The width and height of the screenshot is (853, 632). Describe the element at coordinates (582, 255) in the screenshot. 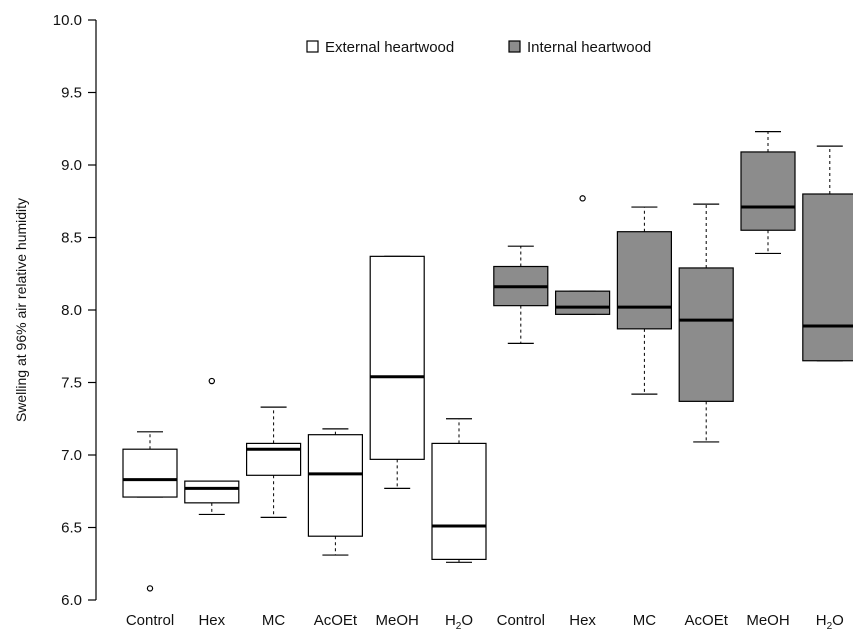

I see `box-hex-internal` at that location.